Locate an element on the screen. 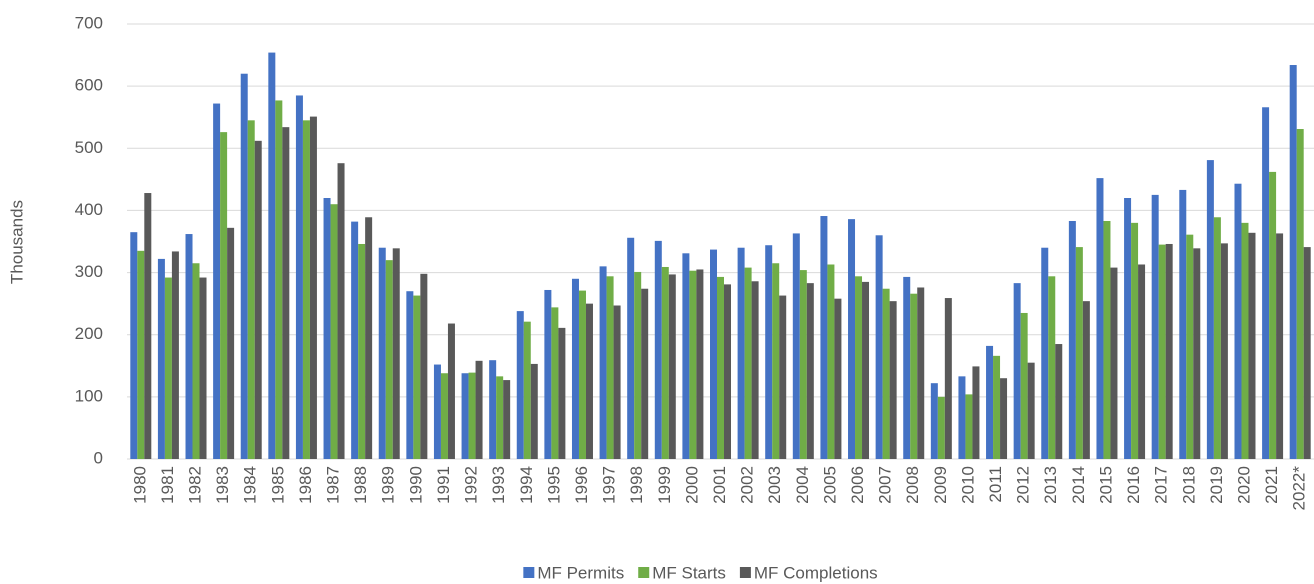 The width and height of the screenshot is (1314, 584). x-tick-label: 1985 is located at coordinates (277, 485).